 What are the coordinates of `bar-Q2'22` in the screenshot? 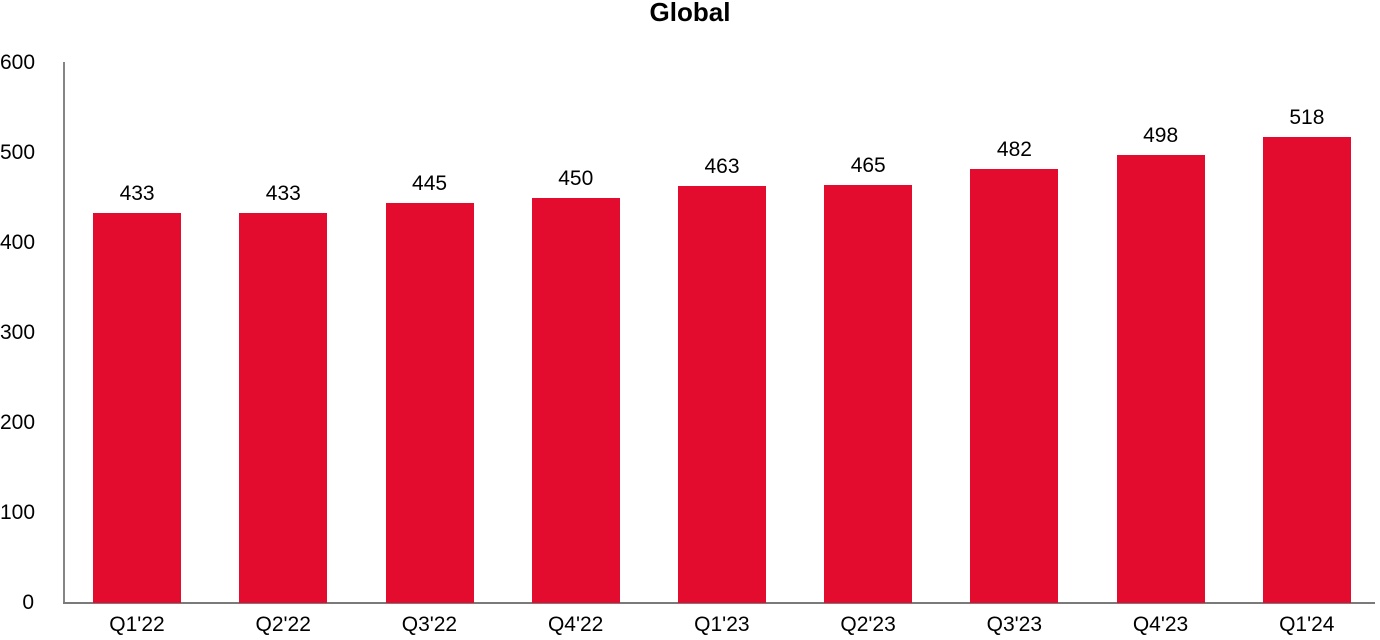 It's located at (283, 408).